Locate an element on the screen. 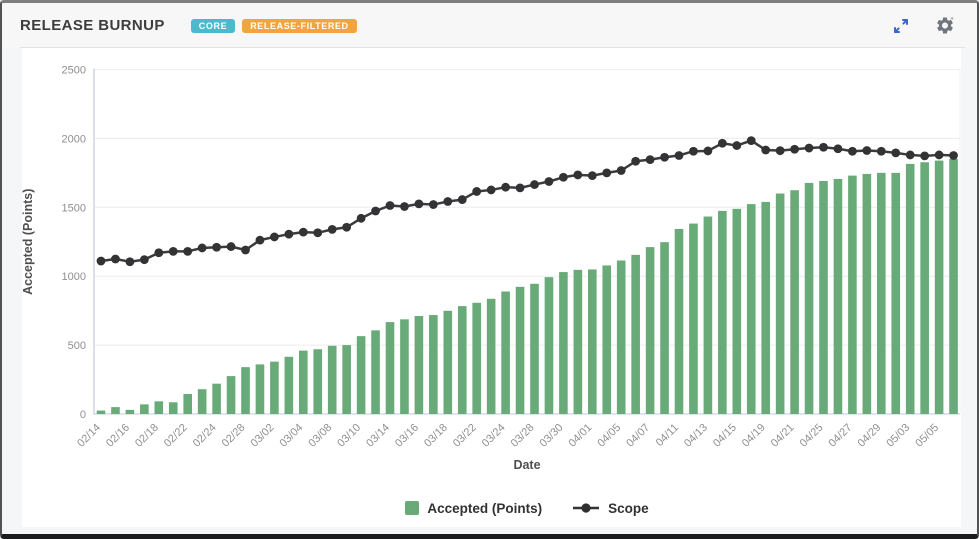  legend-item-accepted: Accepted (Points) is located at coordinates (473, 508).